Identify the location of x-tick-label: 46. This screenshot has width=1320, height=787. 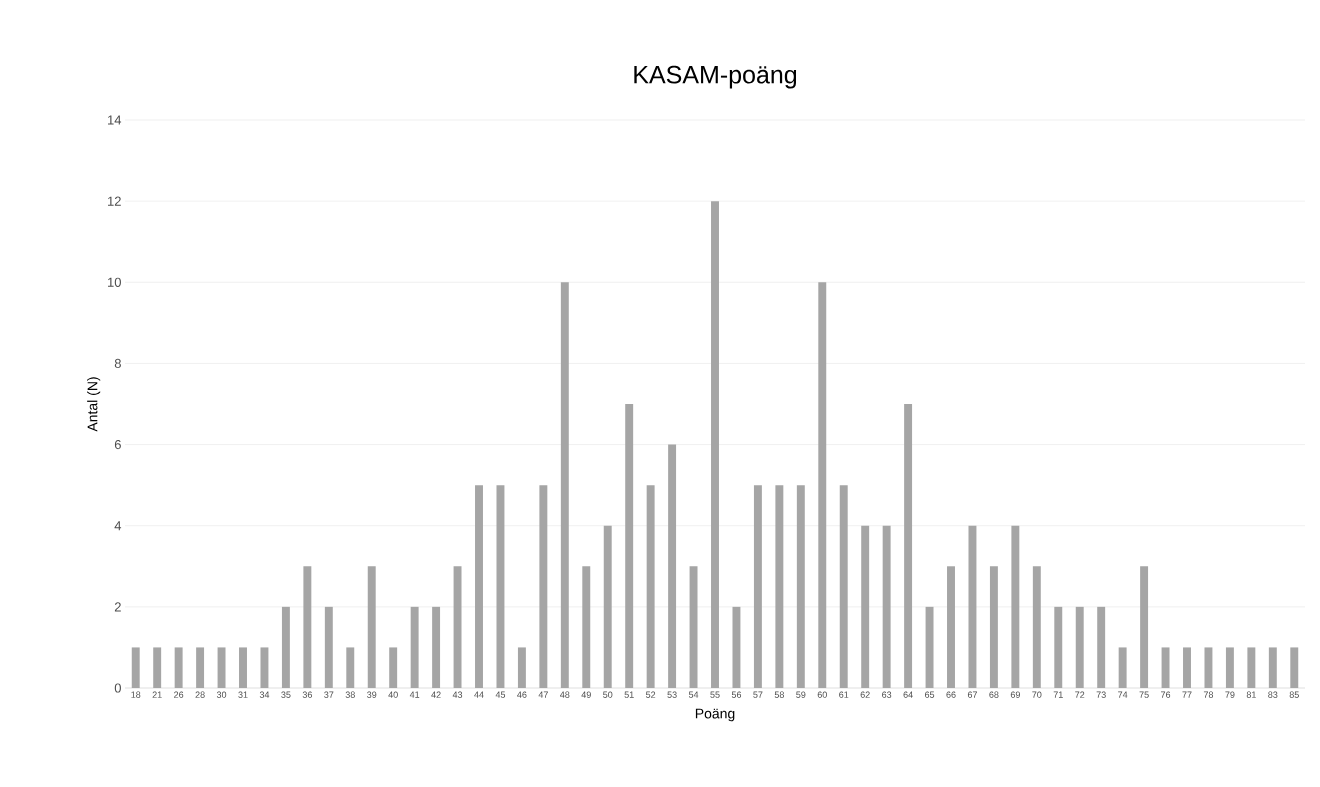
(522, 694).